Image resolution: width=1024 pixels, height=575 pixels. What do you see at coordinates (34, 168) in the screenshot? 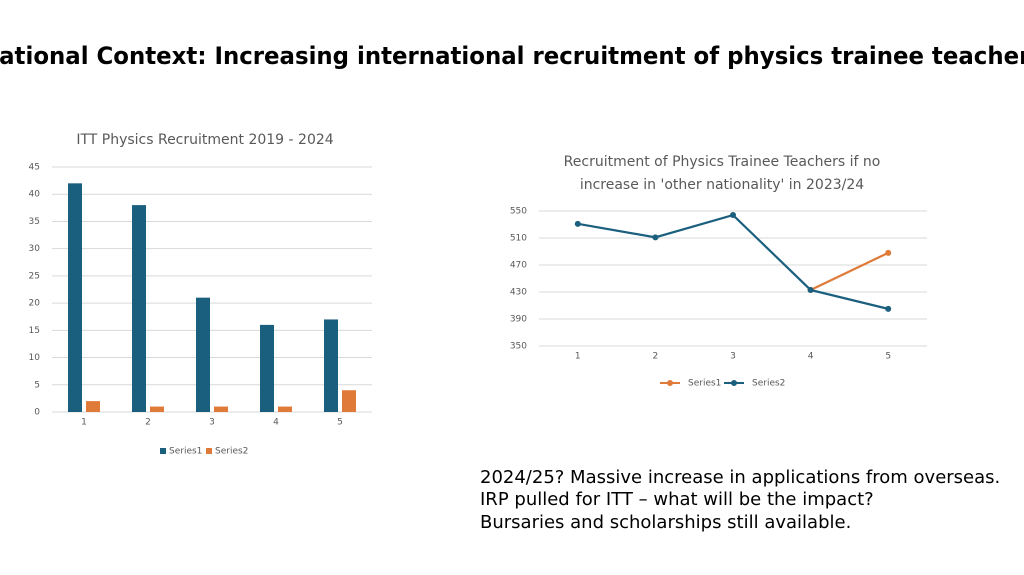
I see `y-tick-label: 45` at bounding box center [34, 168].